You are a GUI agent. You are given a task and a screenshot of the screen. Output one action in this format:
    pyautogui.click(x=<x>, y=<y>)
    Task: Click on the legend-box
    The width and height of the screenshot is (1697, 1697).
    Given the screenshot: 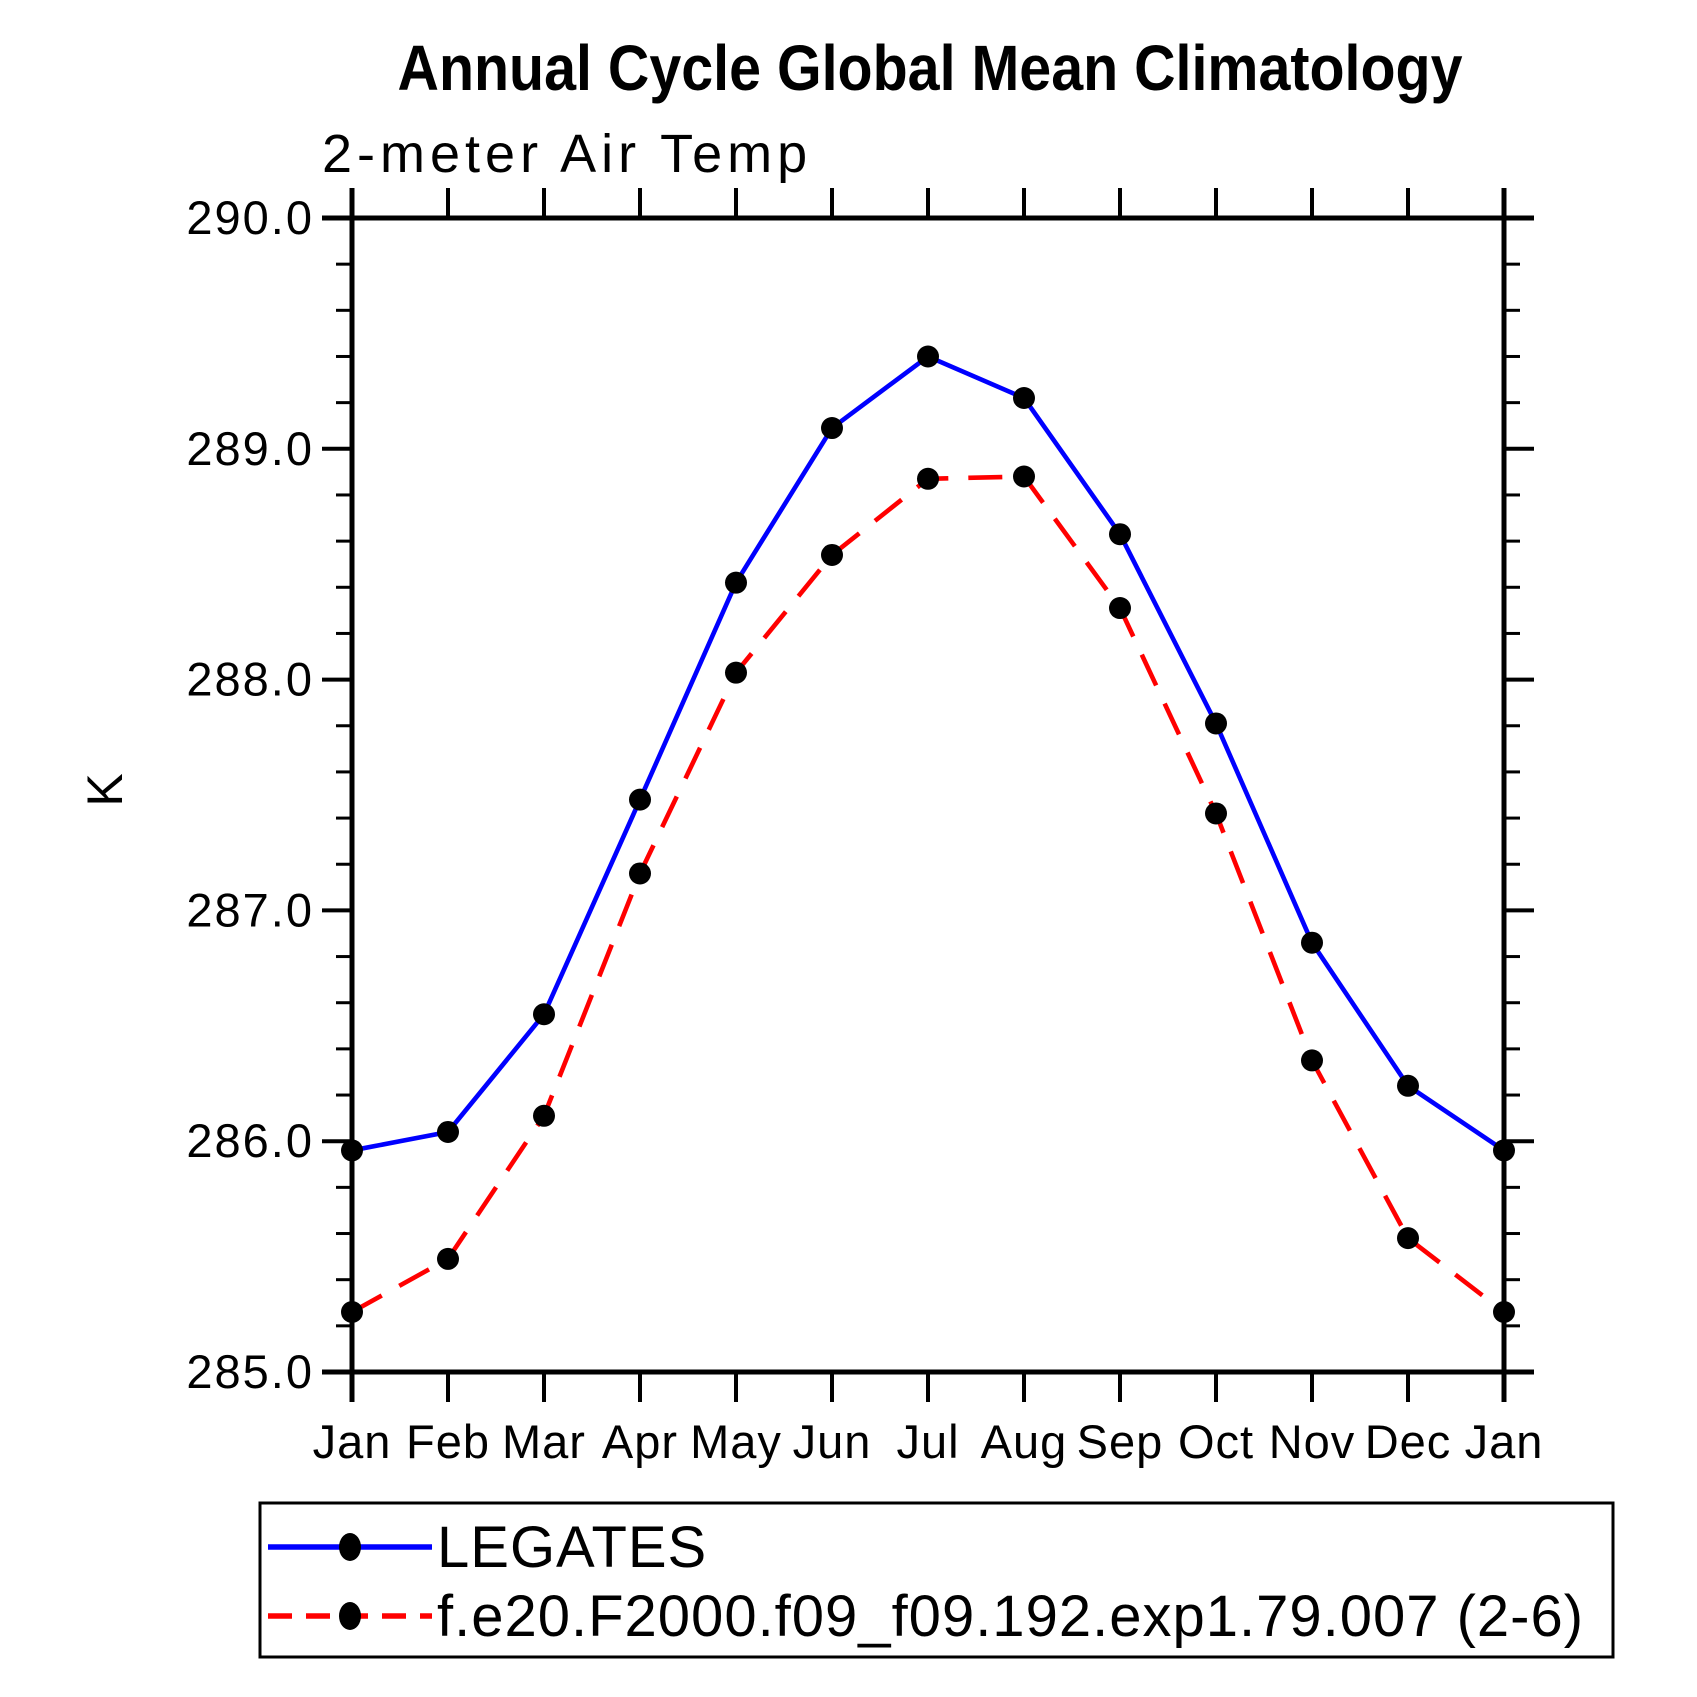 What is the action you would take?
    pyautogui.click(x=936, y=1580)
    